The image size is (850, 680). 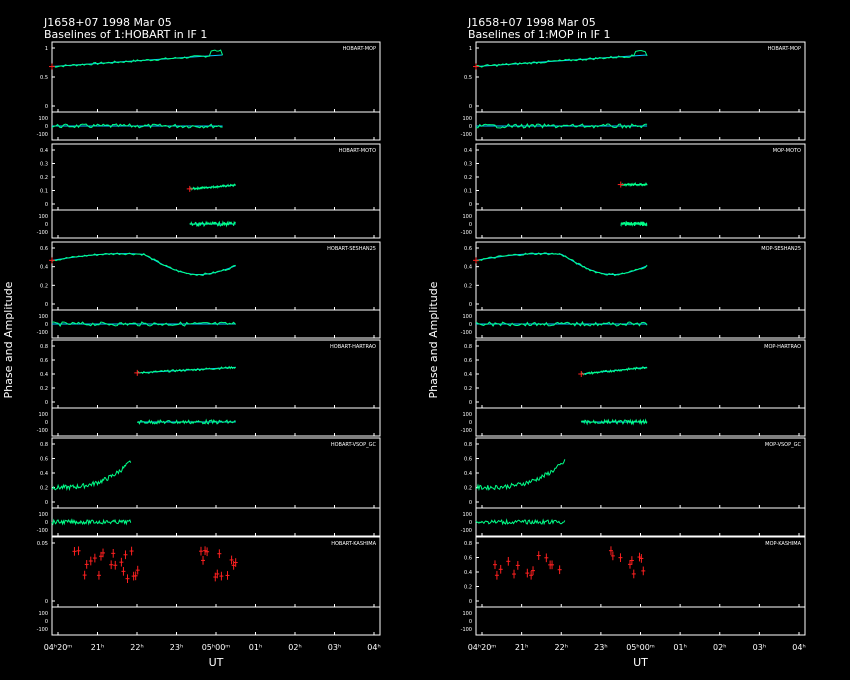 I want to click on baseline-label: MOP-HARTRAO, so click(x=782, y=347).